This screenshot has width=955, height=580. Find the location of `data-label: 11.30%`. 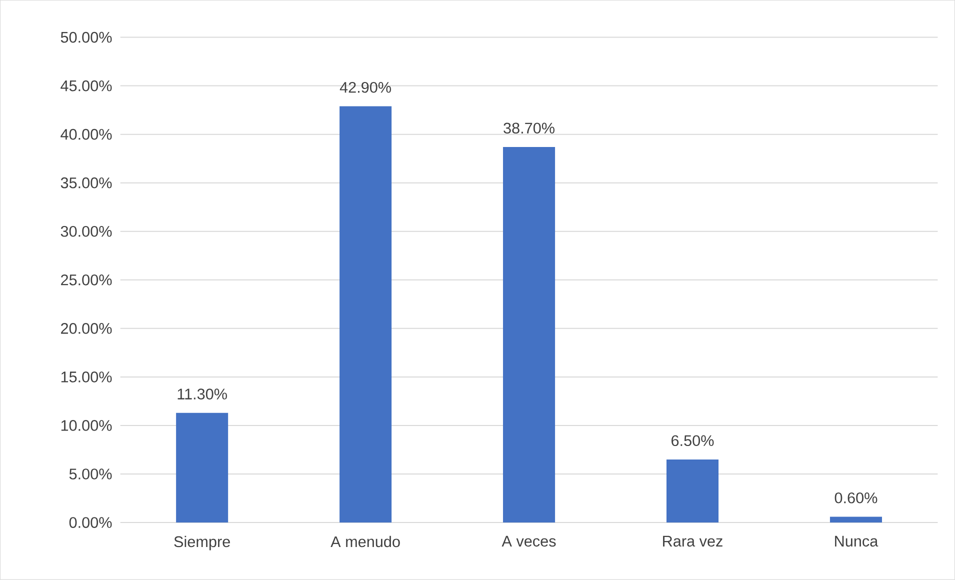

data-label: 11.30% is located at coordinates (202, 394).